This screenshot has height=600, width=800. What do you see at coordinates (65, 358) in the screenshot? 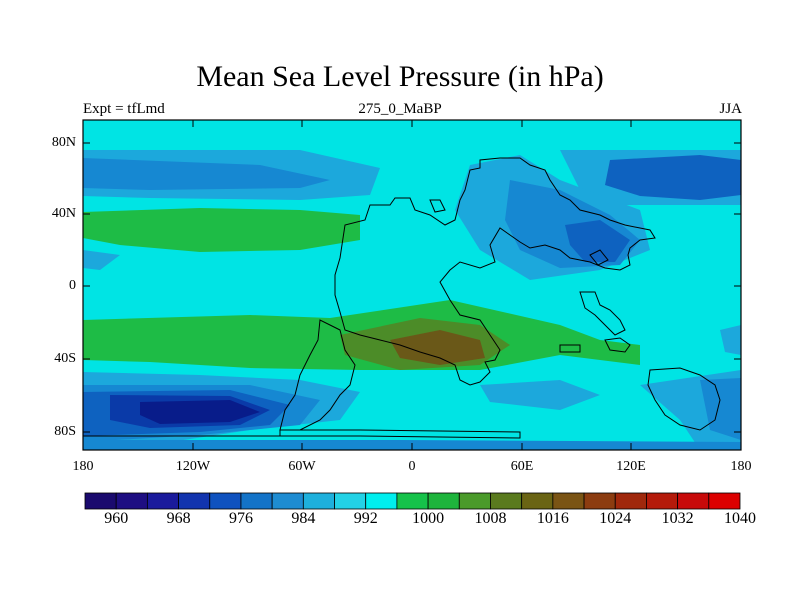
I see `y-tick-label: 40S` at bounding box center [65, 358].